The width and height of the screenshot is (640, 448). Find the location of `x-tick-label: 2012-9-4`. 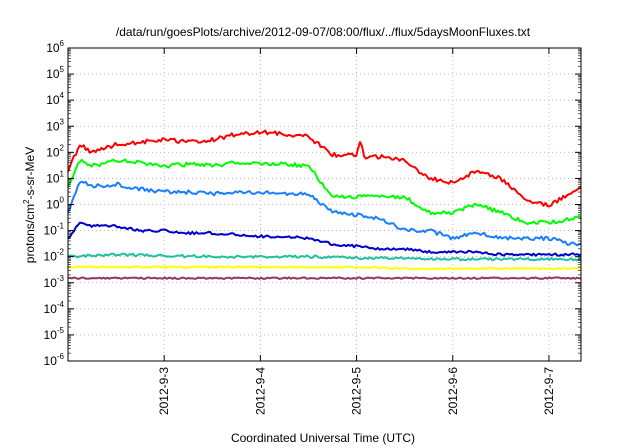

x-tick-label: 2012-9-4 is located at coordinates (260, 391).